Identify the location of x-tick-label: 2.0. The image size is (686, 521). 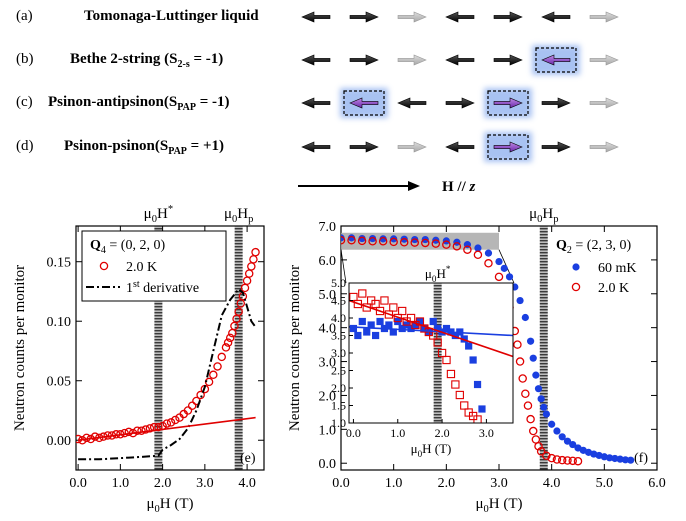
(447, 483).